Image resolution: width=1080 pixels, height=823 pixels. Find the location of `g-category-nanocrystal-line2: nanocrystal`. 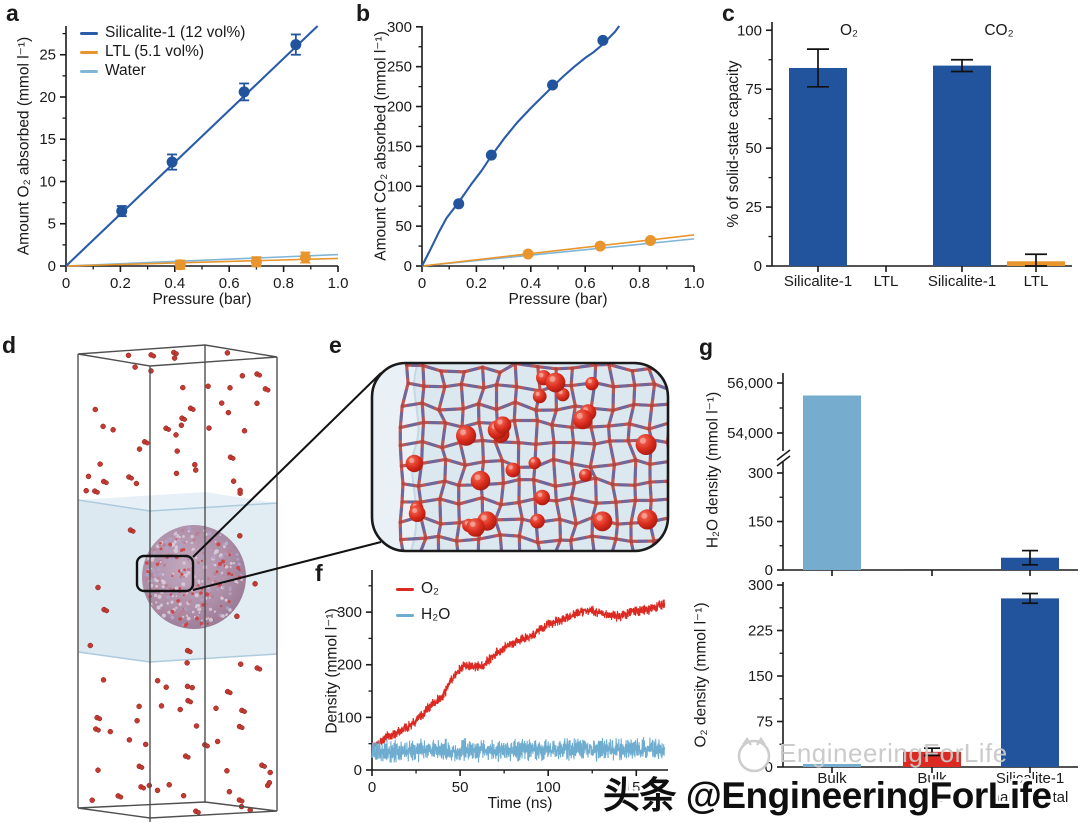

g-category-nanocrystal-line2: nanocrystal is located at coordinates (1030, 797).